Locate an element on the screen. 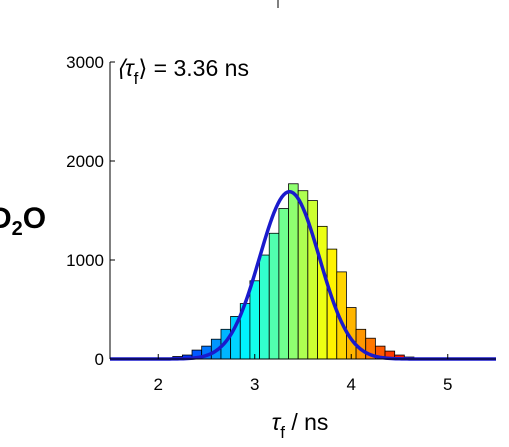  y-tick-label: 2000 is located at coordinates (85, 161).